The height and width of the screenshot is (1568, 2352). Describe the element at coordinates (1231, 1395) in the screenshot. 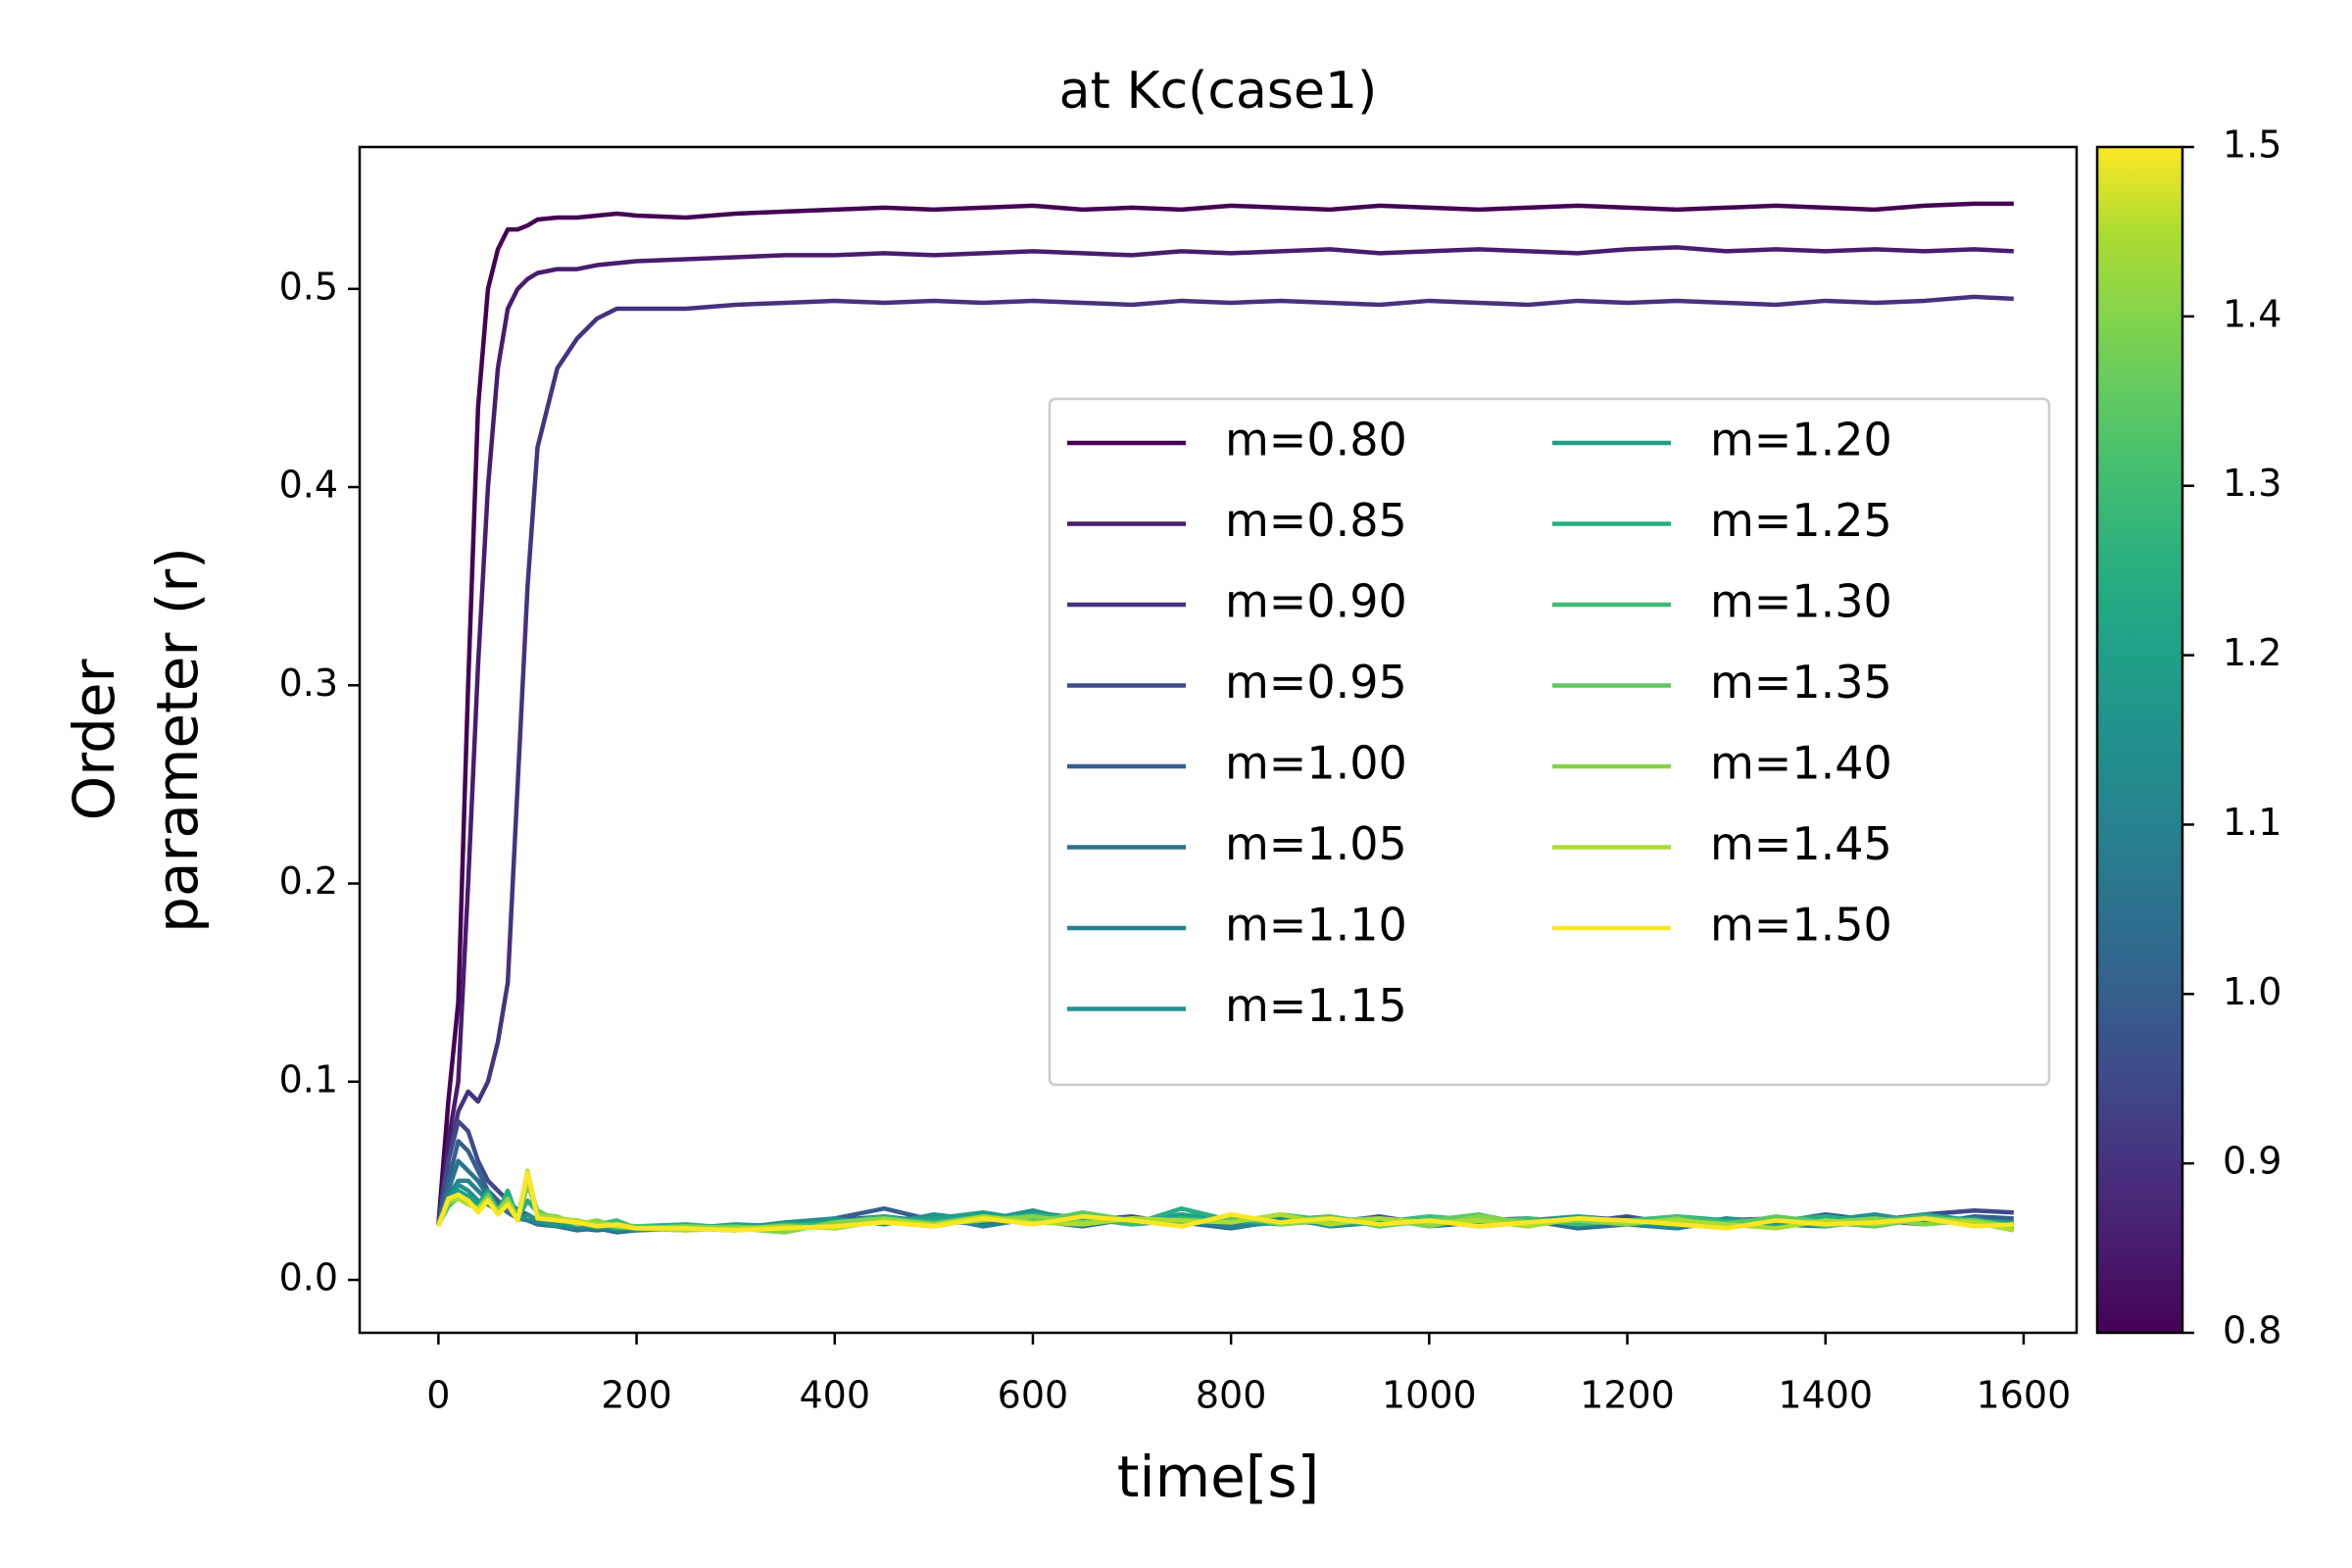

I see `x-tick-label: 800` at that location.